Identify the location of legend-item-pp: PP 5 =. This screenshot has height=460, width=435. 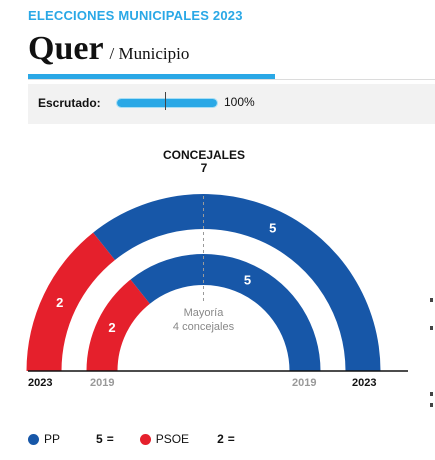
(71, 439).